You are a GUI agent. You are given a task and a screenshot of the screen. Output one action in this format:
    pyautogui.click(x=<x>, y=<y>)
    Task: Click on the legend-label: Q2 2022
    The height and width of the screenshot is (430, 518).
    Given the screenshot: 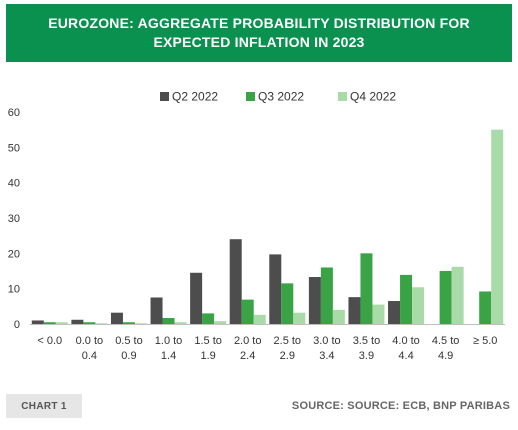 What is the action you would take?
    pyautogui.click(x=195, y=97)
    